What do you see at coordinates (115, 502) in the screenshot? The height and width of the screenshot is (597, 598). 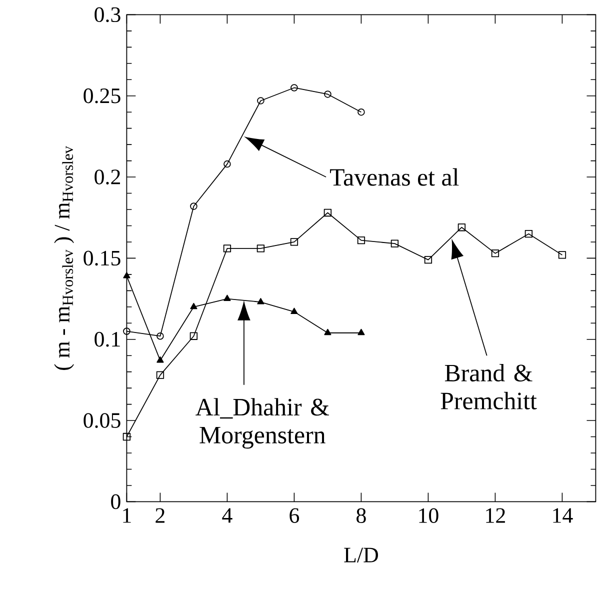 I see `y-tick-label: 0` at bounding box center [115, 502].